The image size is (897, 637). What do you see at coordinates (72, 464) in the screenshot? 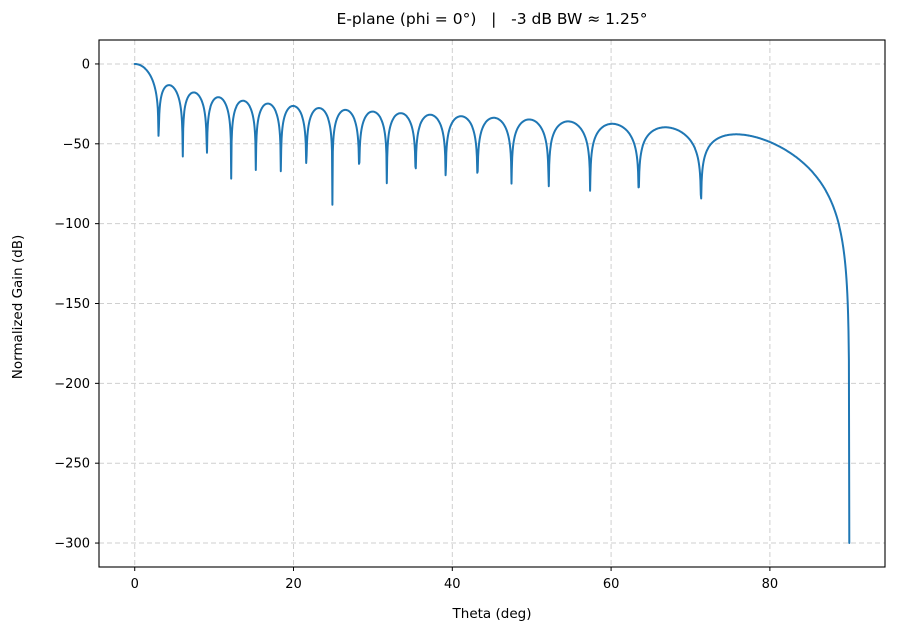
I see `svg-text: −250` at bounding box center [72, 464].